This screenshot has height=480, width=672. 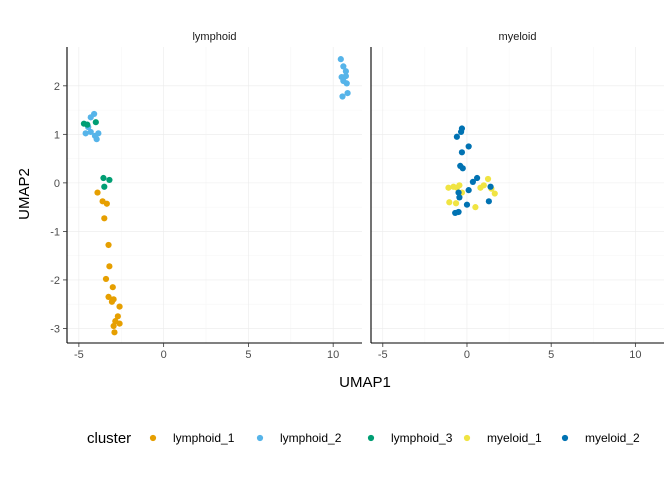 What do you see at coordinates (55, 281) in the screenshot?
I see `y-tick-label: -2` at bounding box center [55, 281].